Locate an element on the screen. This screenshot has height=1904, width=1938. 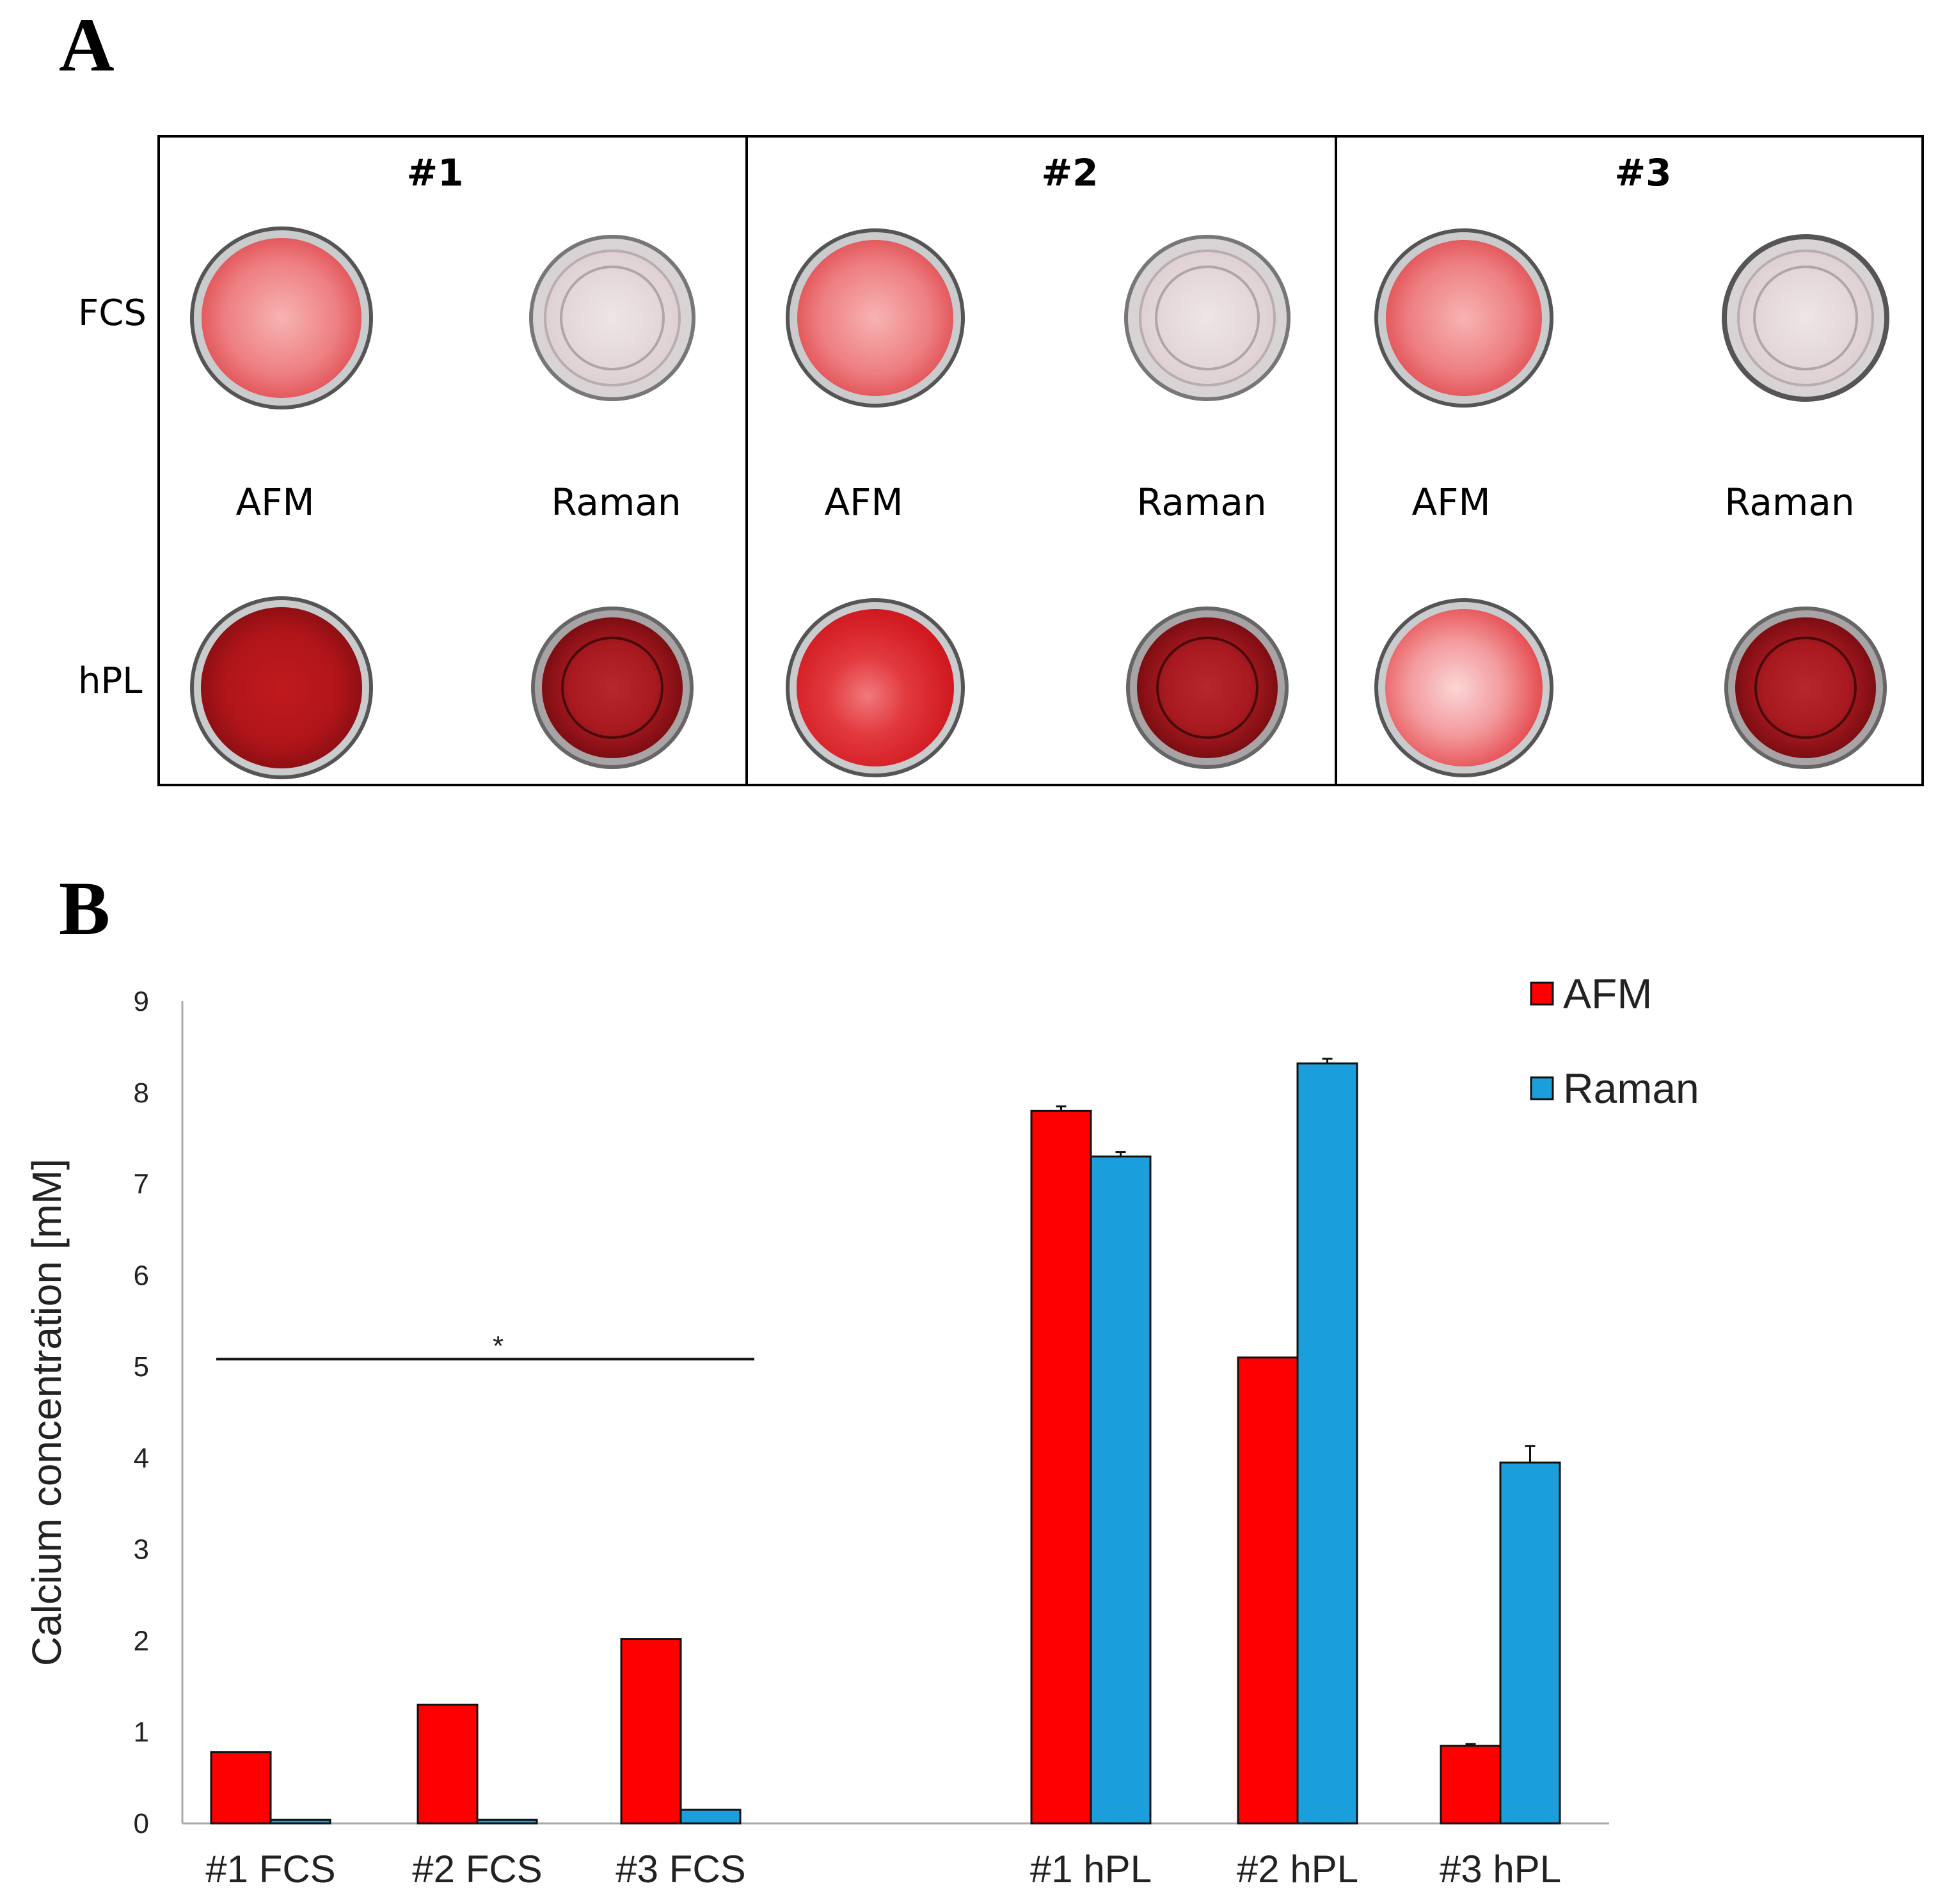
well-3-hpl-raman is located at coordinates (1805, 688).